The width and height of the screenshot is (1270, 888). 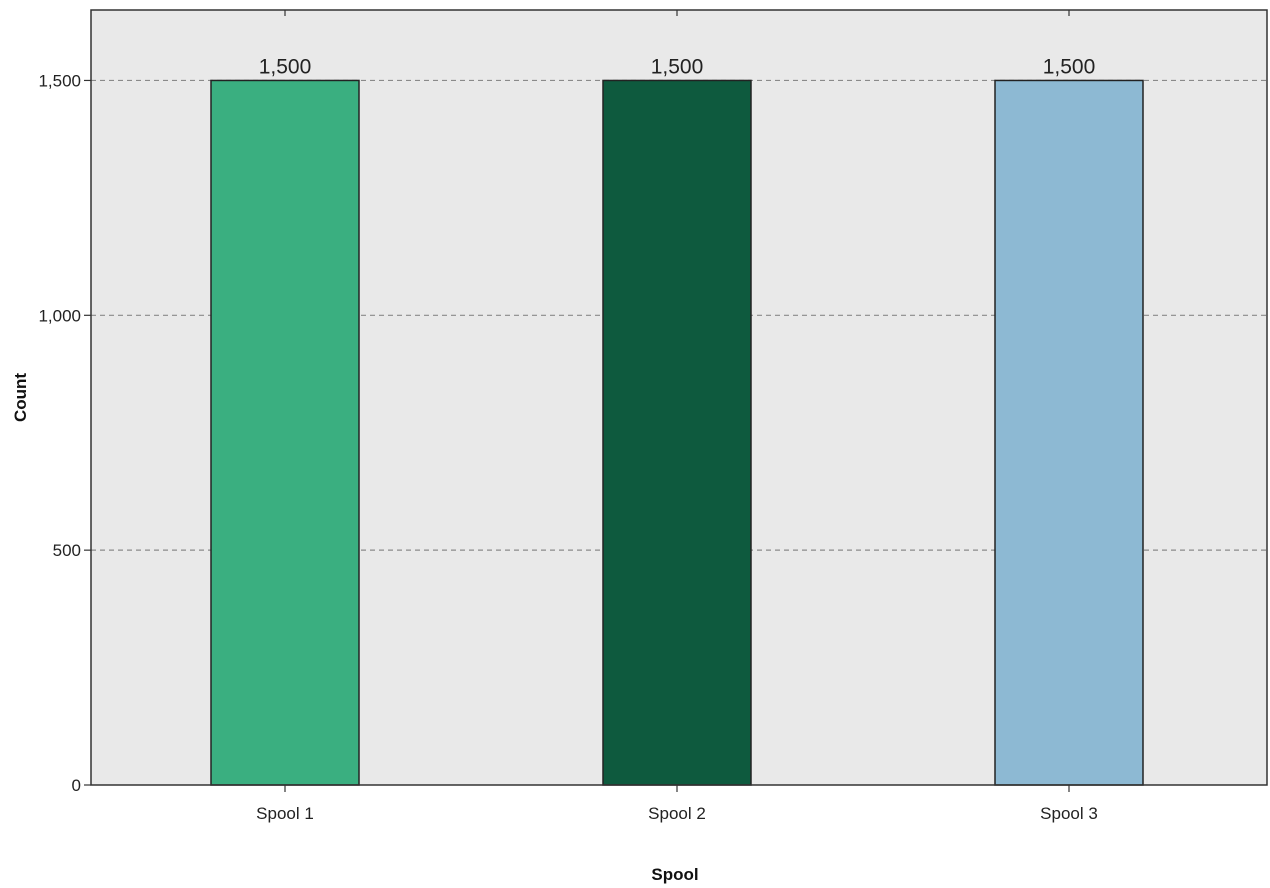 I want to click on x-tick-label: Spool 2, so click(x=677, y=813).